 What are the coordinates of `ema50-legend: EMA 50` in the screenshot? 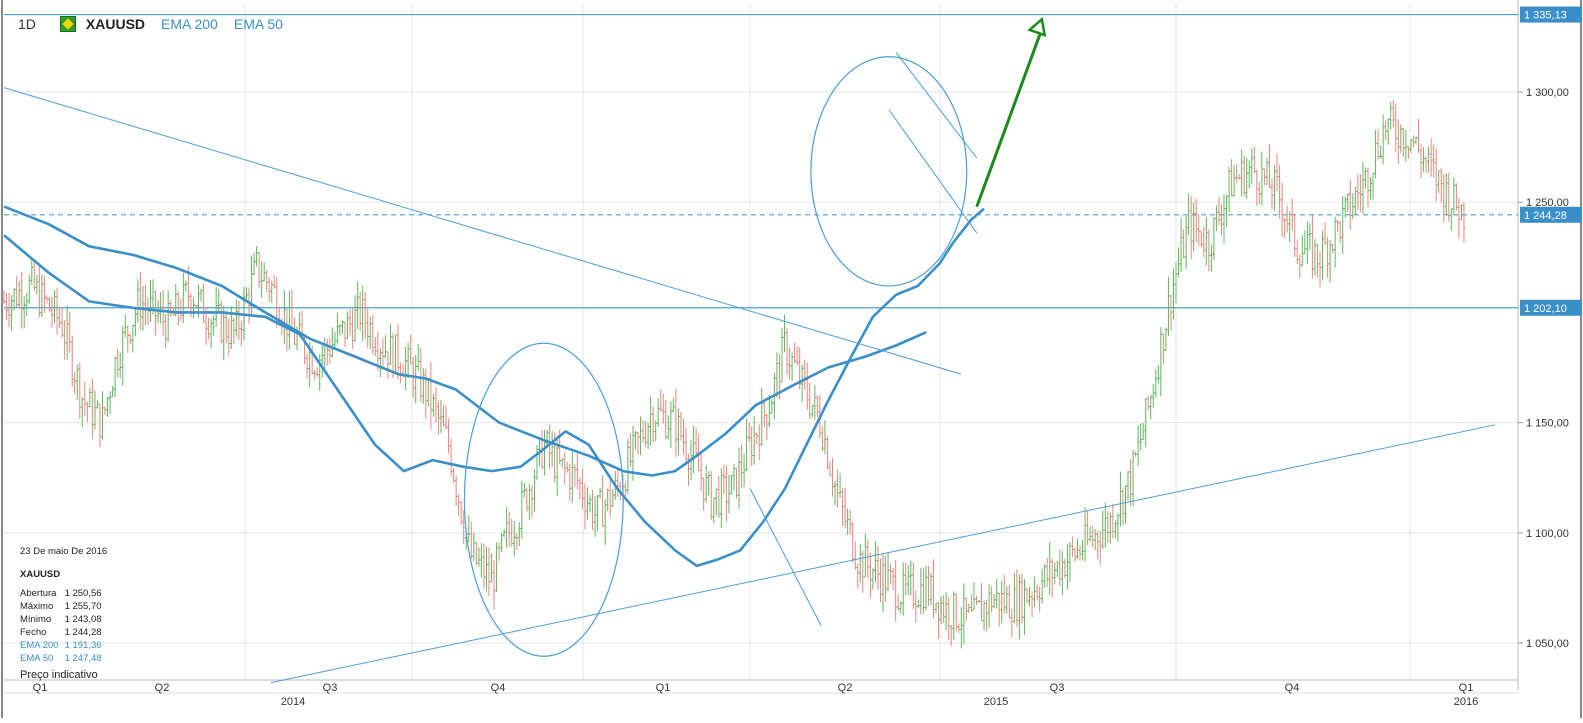 It's located at (258, 24).